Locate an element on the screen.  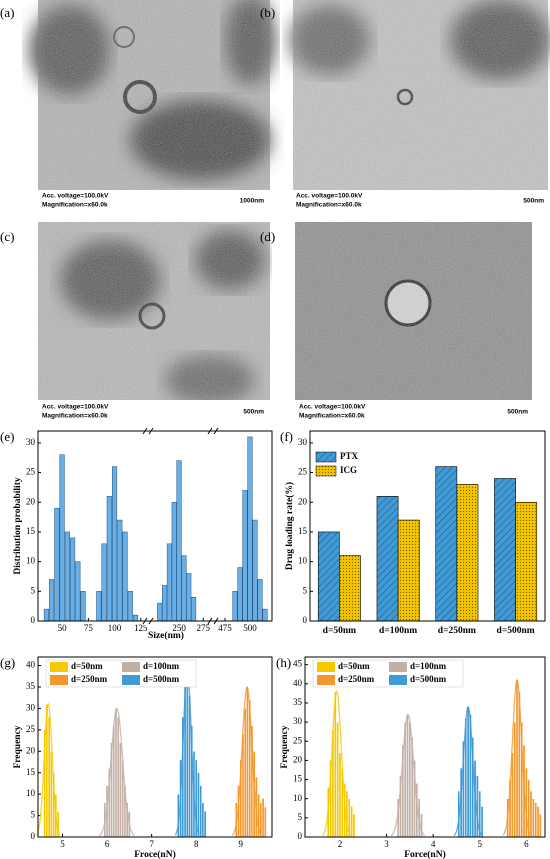
x-tick-label: d=100nm is located at coordinates (398, 631).